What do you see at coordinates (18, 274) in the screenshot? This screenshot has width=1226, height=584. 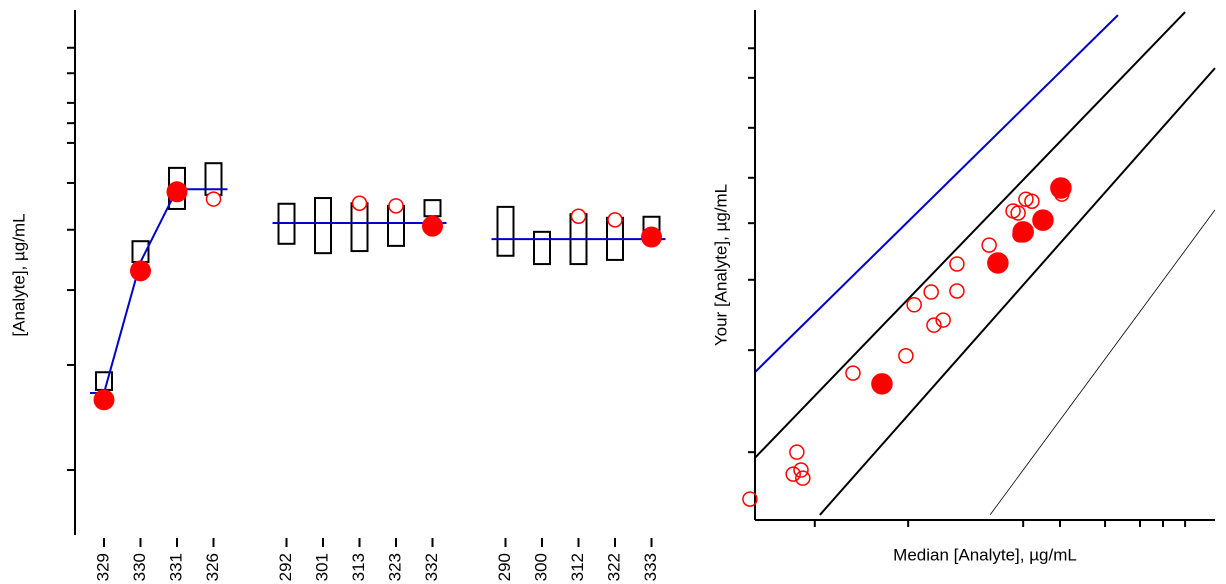 I see `y-axis-label: [Analyte], µg/mL` at bounding box center [18, 274].